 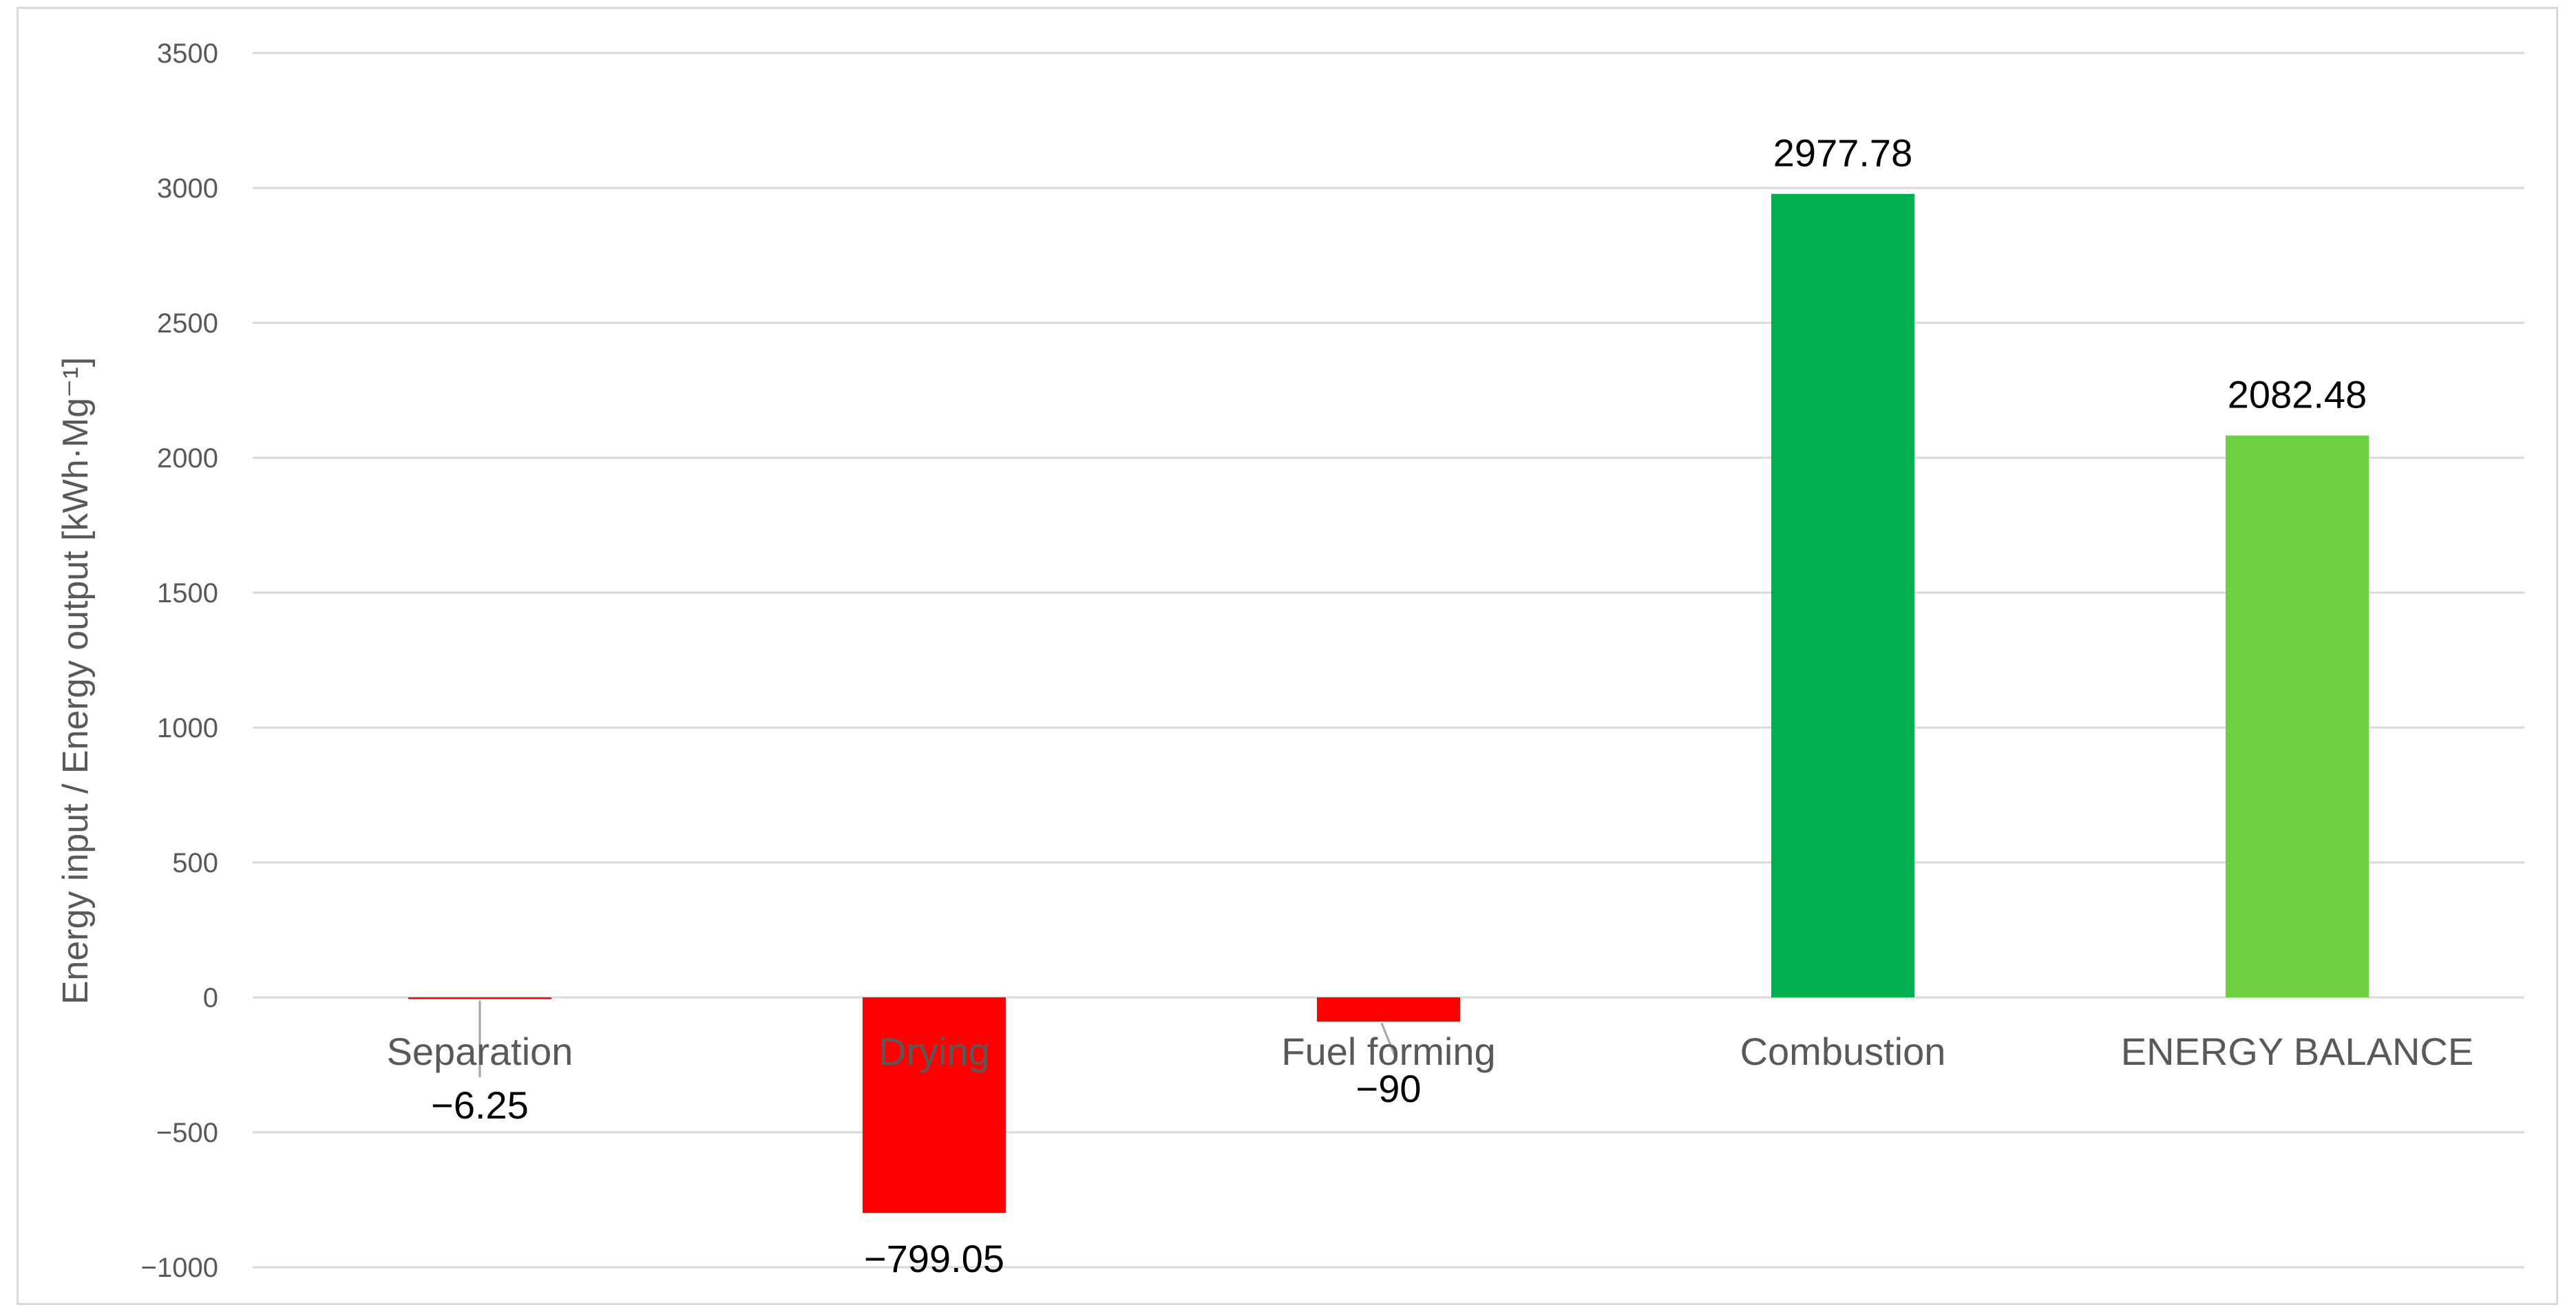 I want to click on y-axis-title: Energy input / Energy output [kWh·Mg⁻¹], so click(x=76, y=681).